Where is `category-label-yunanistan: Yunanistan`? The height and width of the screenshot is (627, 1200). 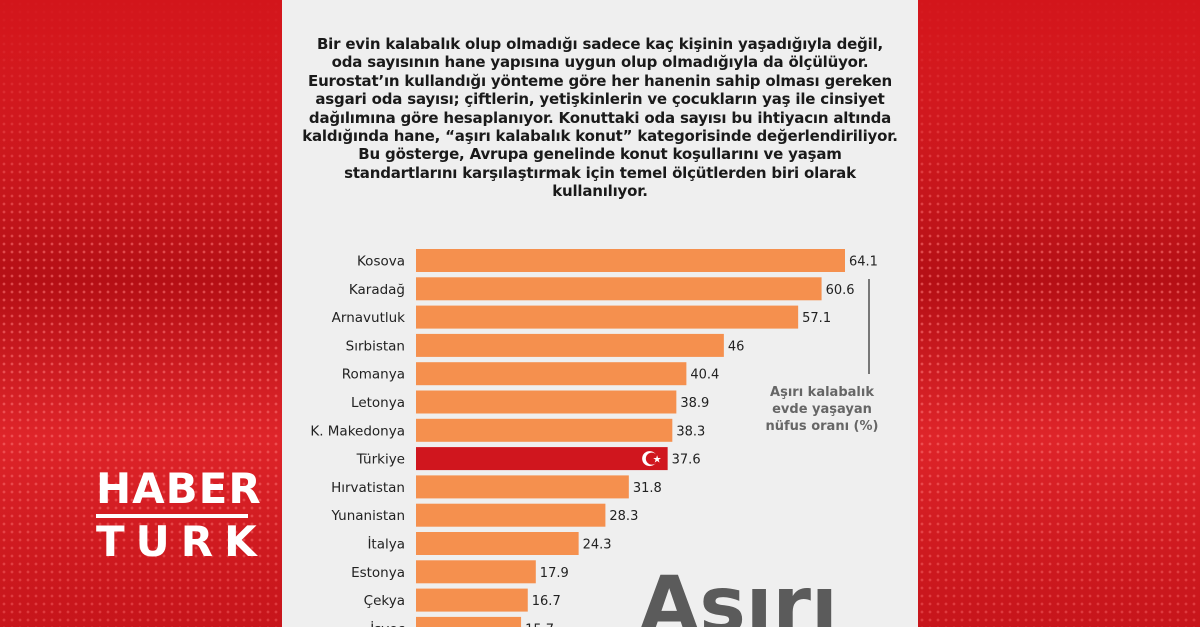
category-label-yunanistan: Yunanistan is located at coordinates (367, 516).